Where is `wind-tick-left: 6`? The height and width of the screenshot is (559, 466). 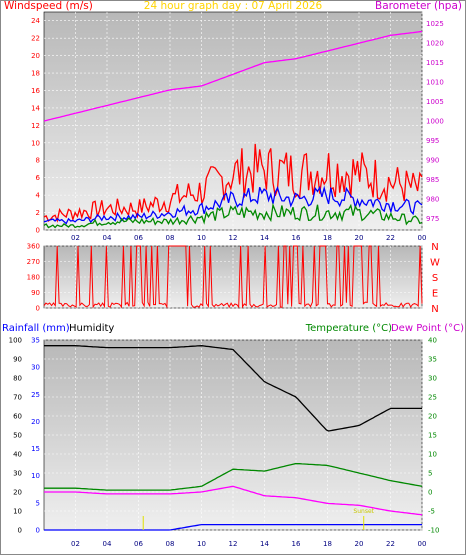
wind-tick-left: 6 is located at coordinates (38, 178).